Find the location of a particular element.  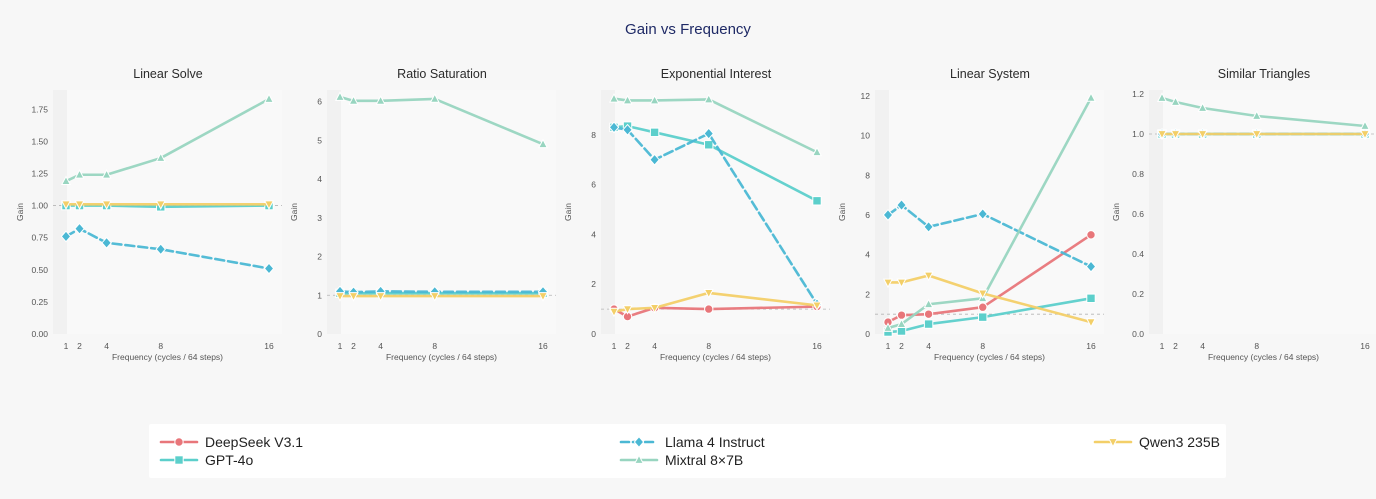

y-tick-label: 1.0 is located at coordinates (1138, 134).